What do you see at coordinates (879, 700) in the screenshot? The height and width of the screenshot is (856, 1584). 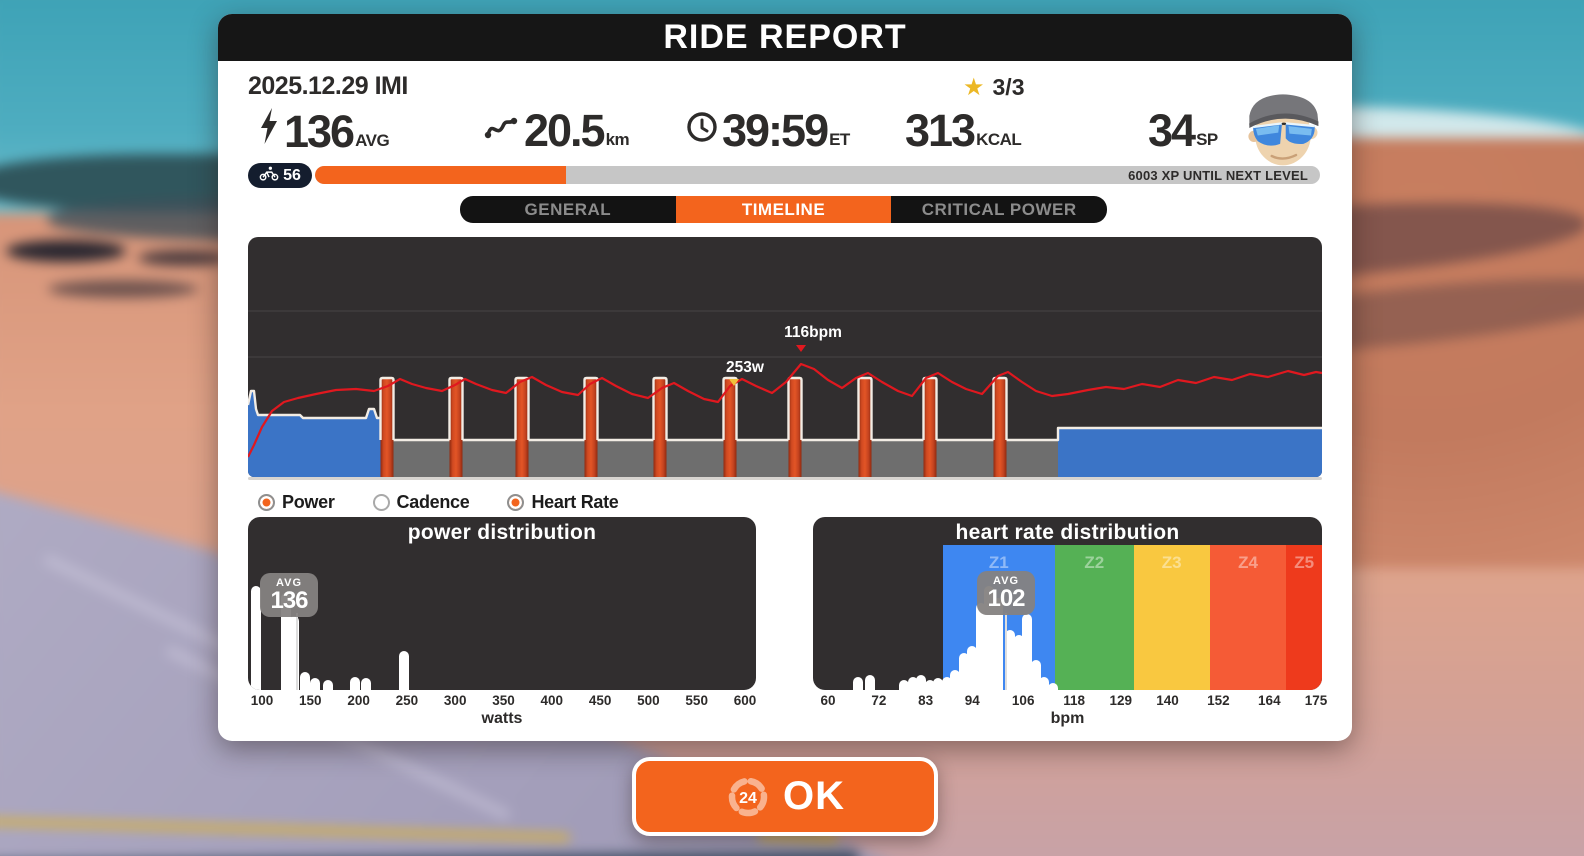 I see `axis-tick-label: 72` at bounding box center [879, 700].